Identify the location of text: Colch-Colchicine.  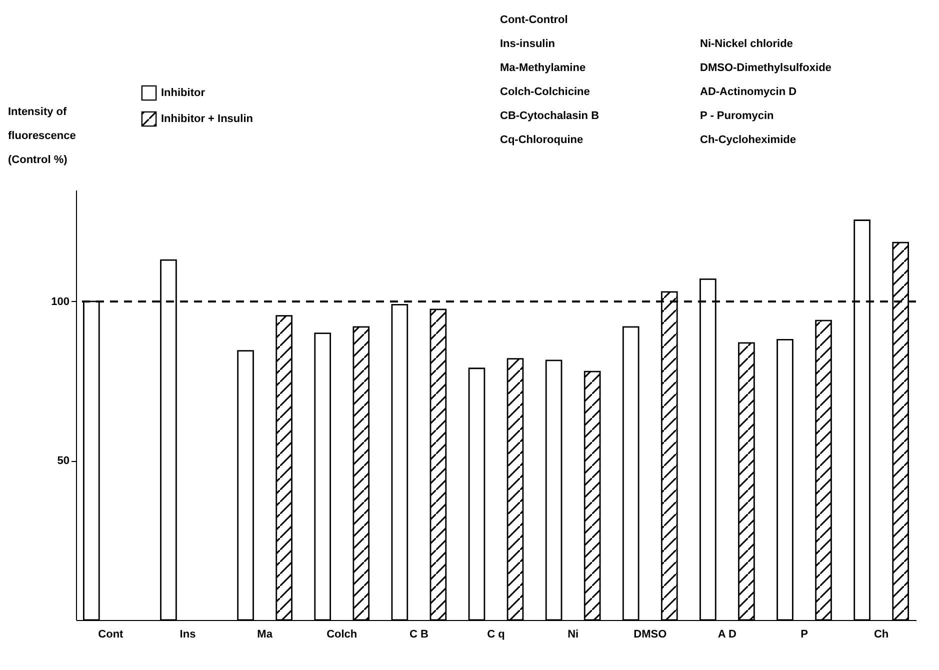
(545, 93).